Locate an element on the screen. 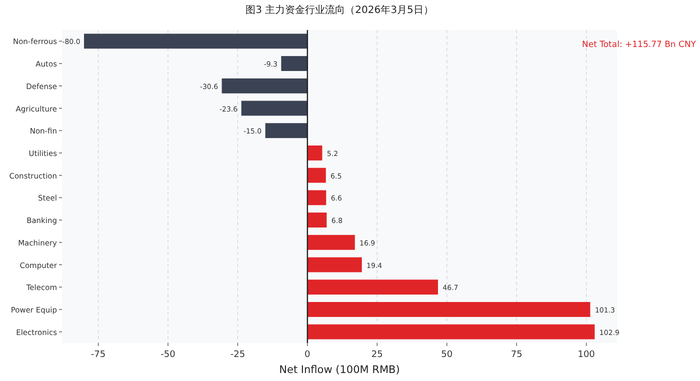 The image size is (700, 381). x-tick-label: -50 is located at coordinates (168, 355).